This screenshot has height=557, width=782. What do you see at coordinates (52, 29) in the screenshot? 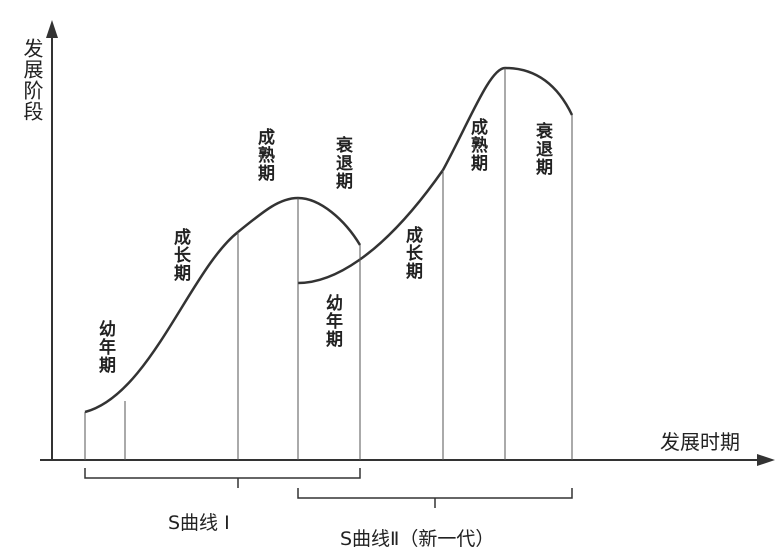
I see `y-arrow` at bounding box center [52, 29].